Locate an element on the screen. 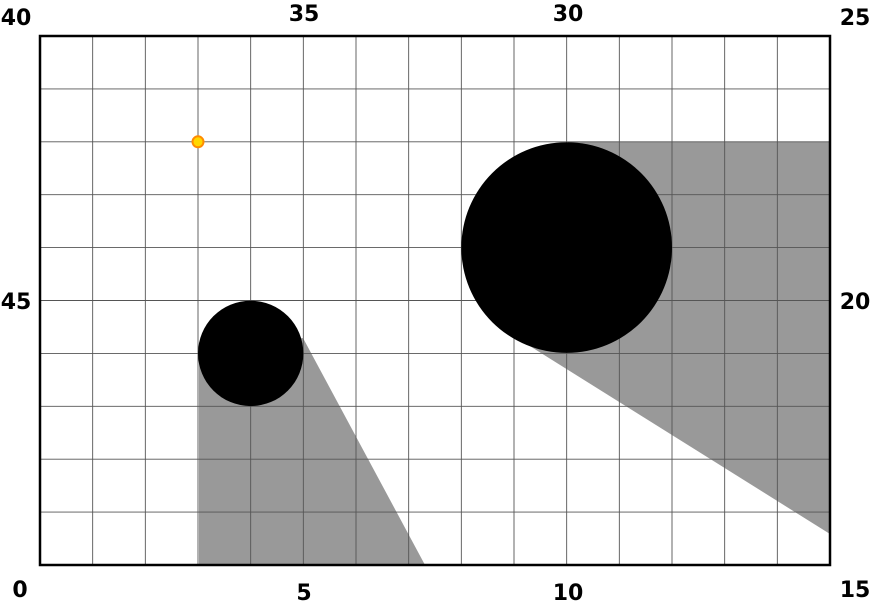 The image size is (871, 605). label-bottom-10: 10 is located at coordinates (568, 593).